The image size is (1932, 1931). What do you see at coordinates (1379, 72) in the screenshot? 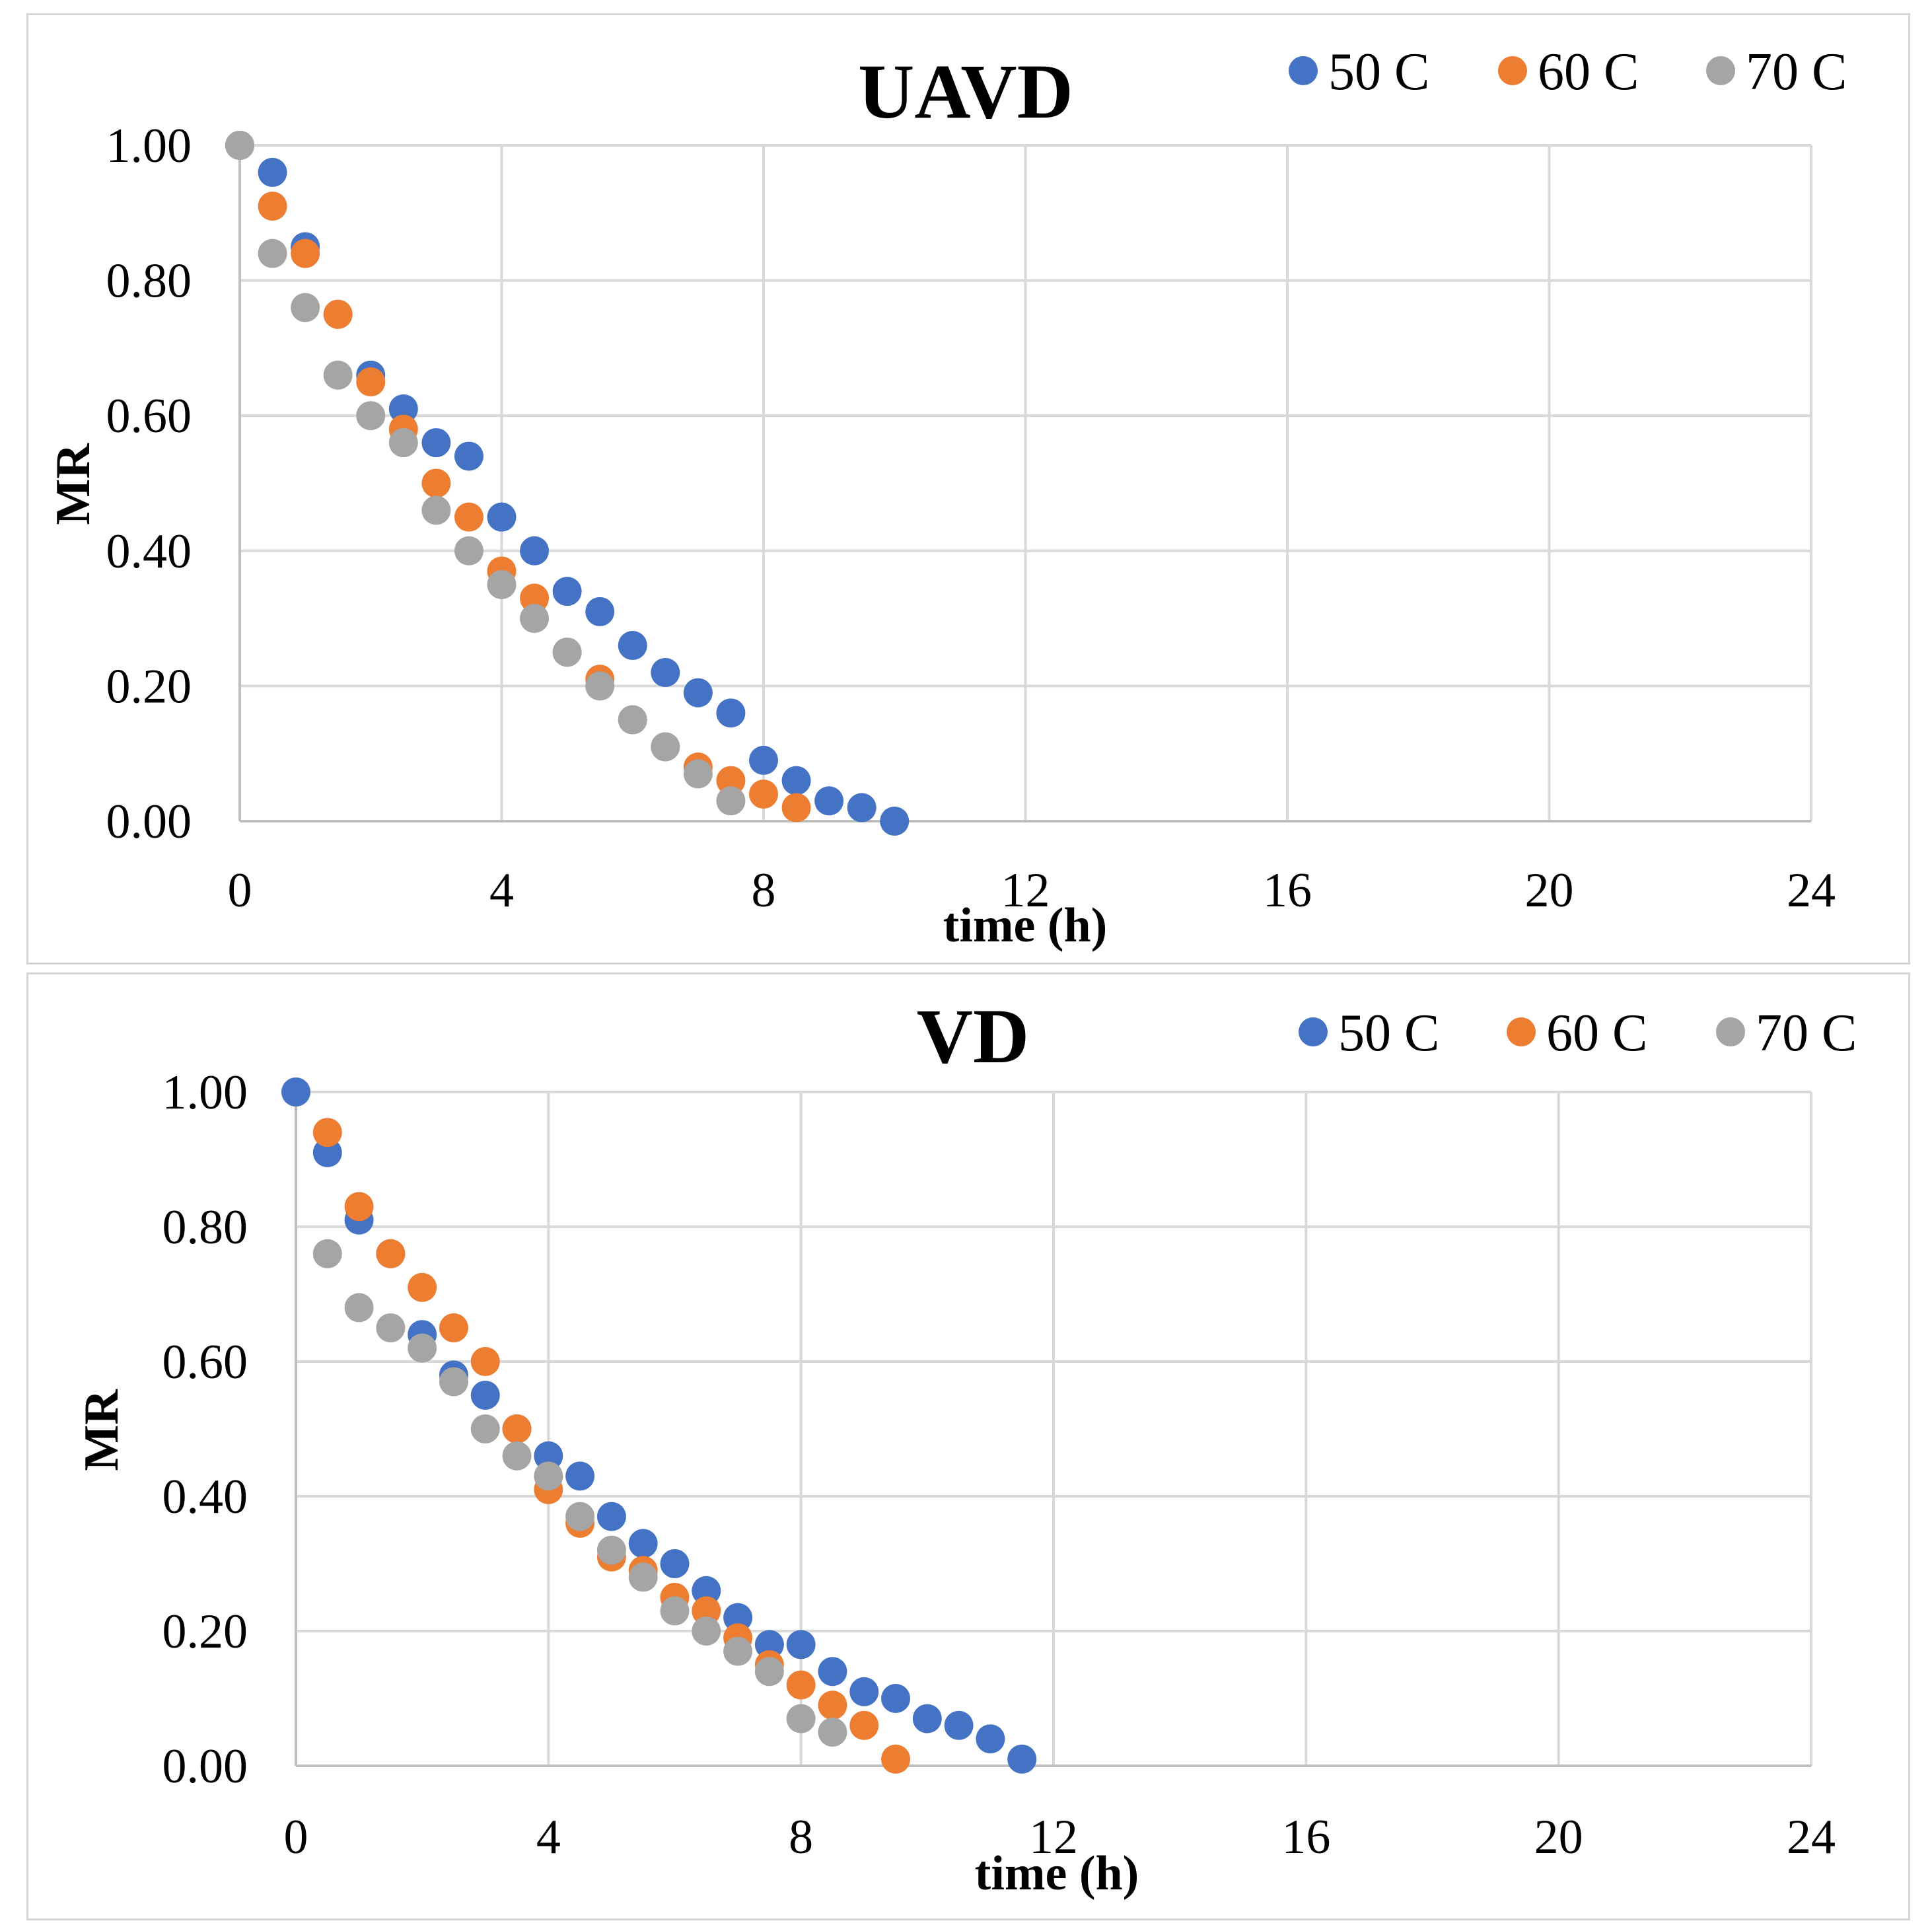
I see `legend-label: 50 C` at bounding box center [1379, 72].